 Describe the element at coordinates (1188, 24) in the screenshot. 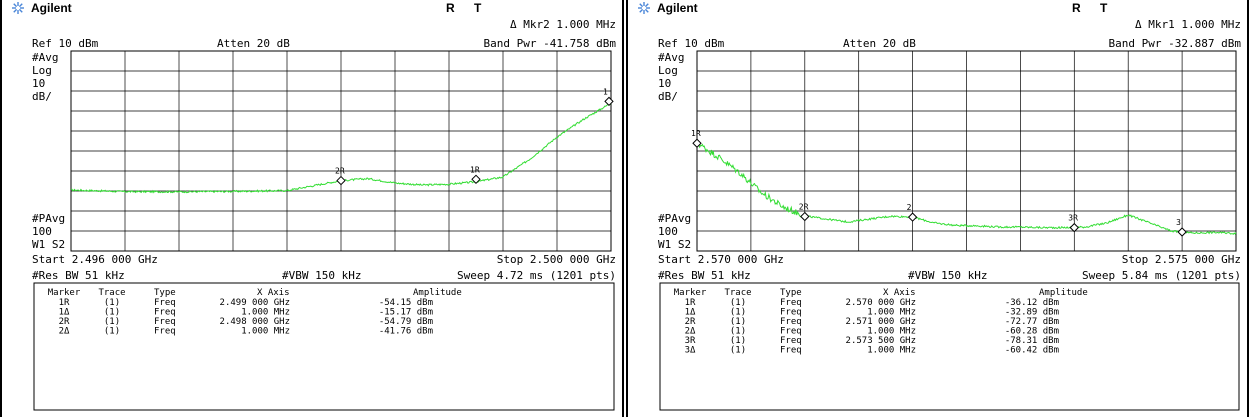

I see `marker-readout: Δ Mkr1 1.000 MHz` at that location.